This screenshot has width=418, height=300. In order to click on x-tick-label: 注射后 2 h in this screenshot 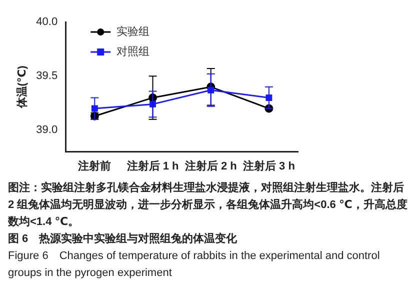, I will do `click(211, 165)`.